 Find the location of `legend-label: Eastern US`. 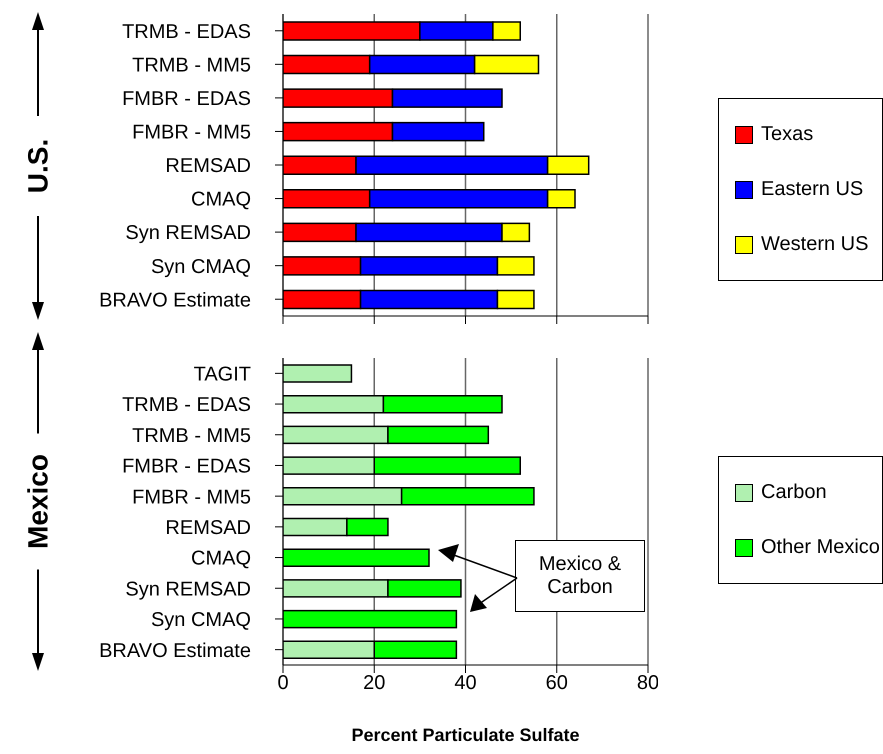

legend-label: Eastern US is located at coordinates (812, 189).